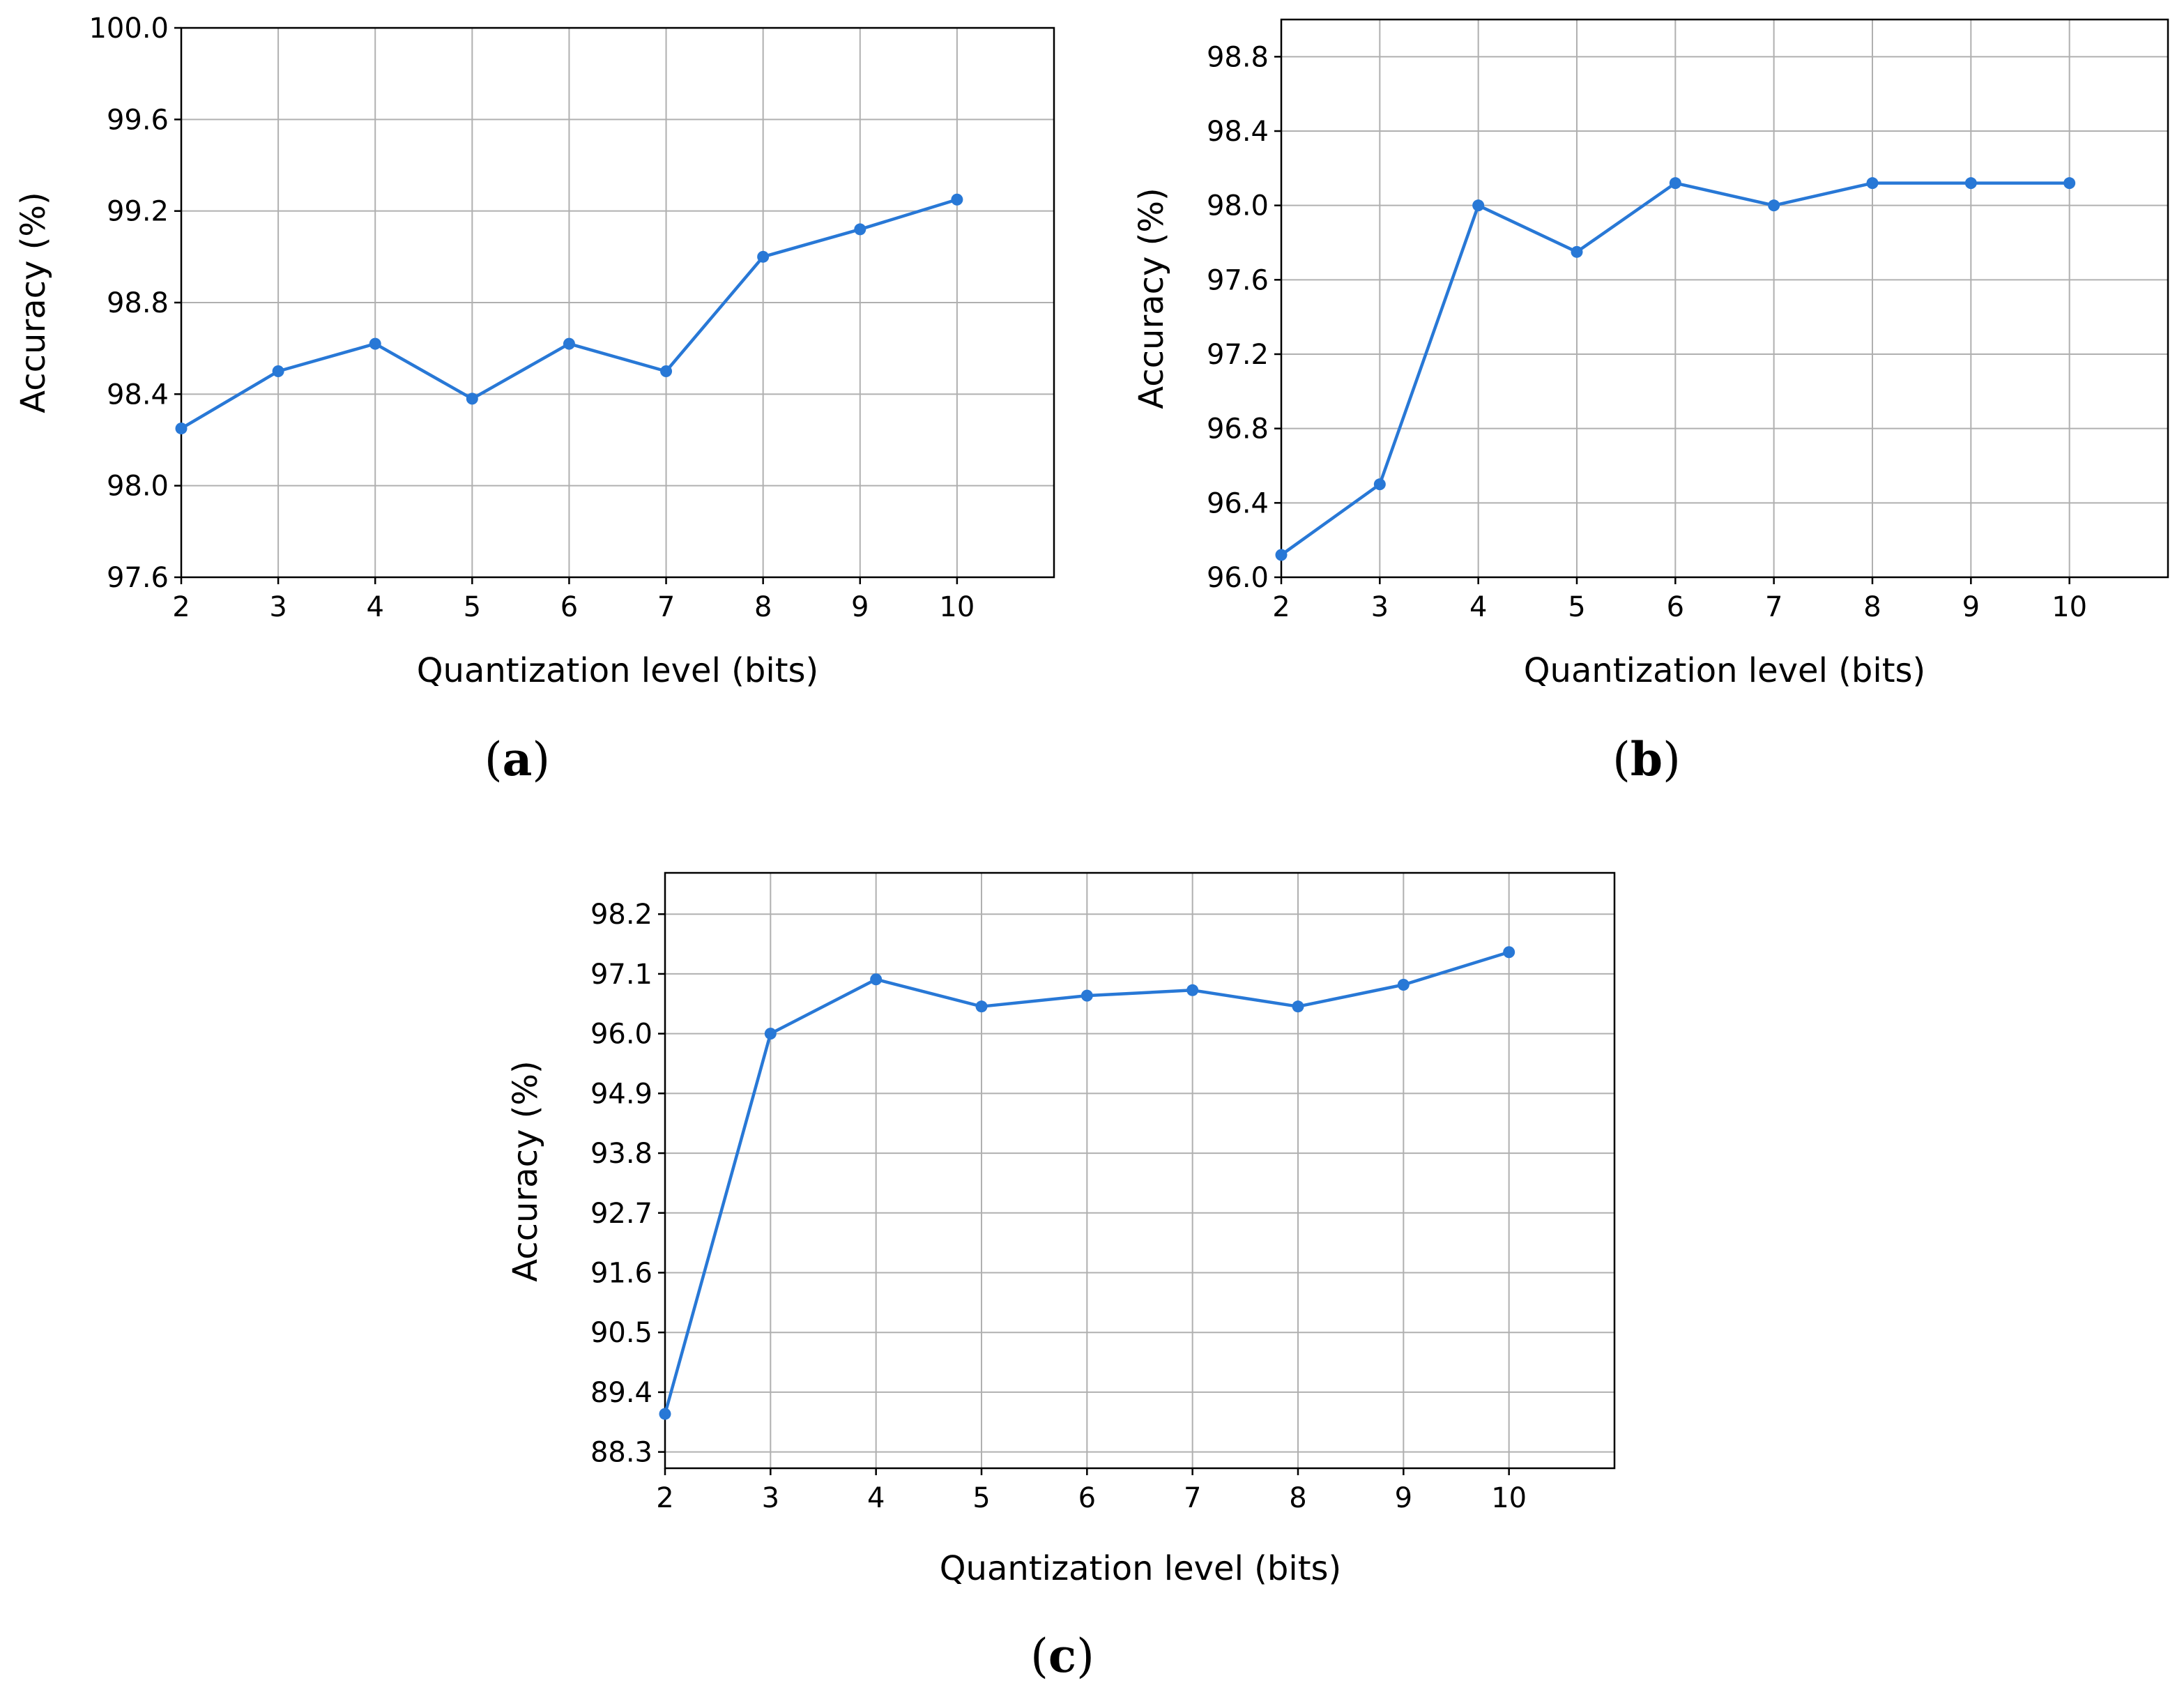  Describe the element at coordinates (981, 1498) in the screenshot. I see `chart-c-x-tick-label: 5` at that location.